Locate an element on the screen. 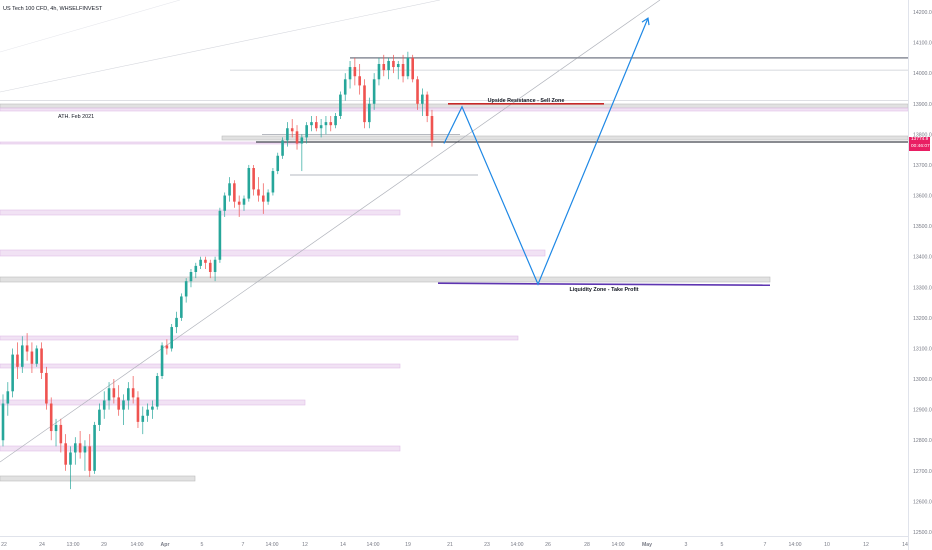 The image size is (932, 550). price-tick-label: 13600.0 is located at coordinates (922, 197).